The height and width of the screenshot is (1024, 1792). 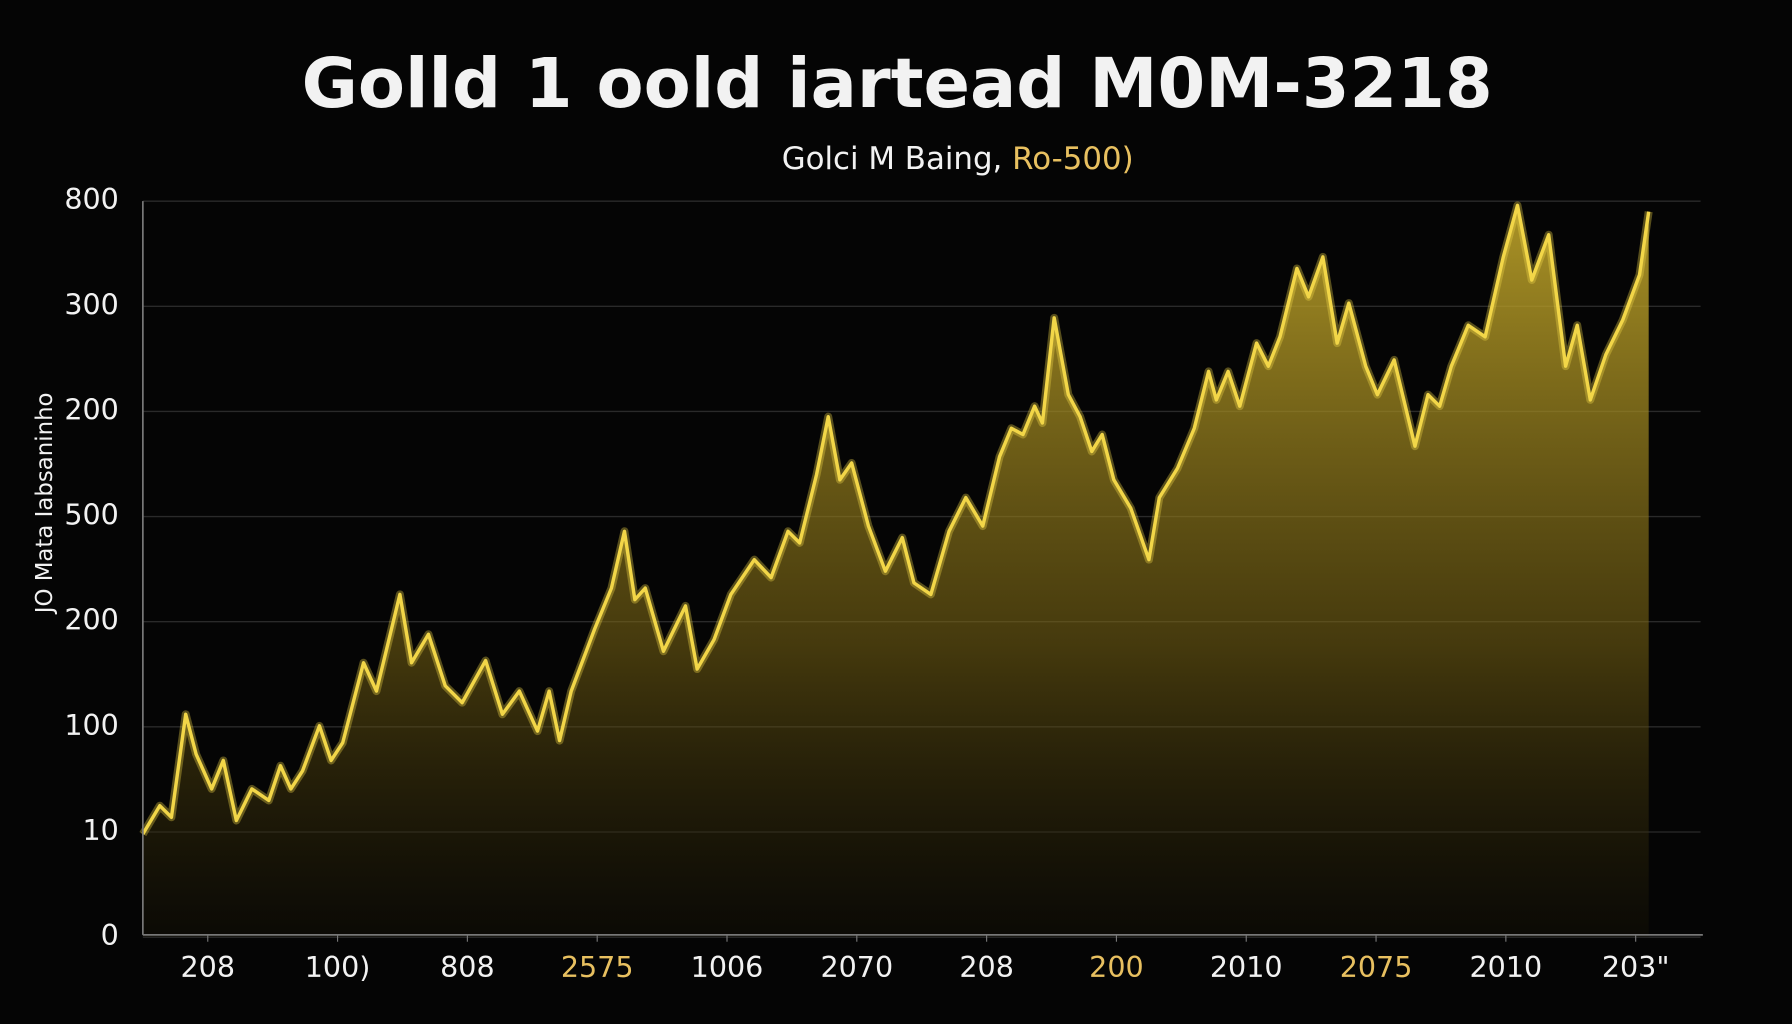 What do you see at coordinates (1636, 967) in the screenshot?
I see `x-tick-label: 203"` at bounding box center [1636, 967].